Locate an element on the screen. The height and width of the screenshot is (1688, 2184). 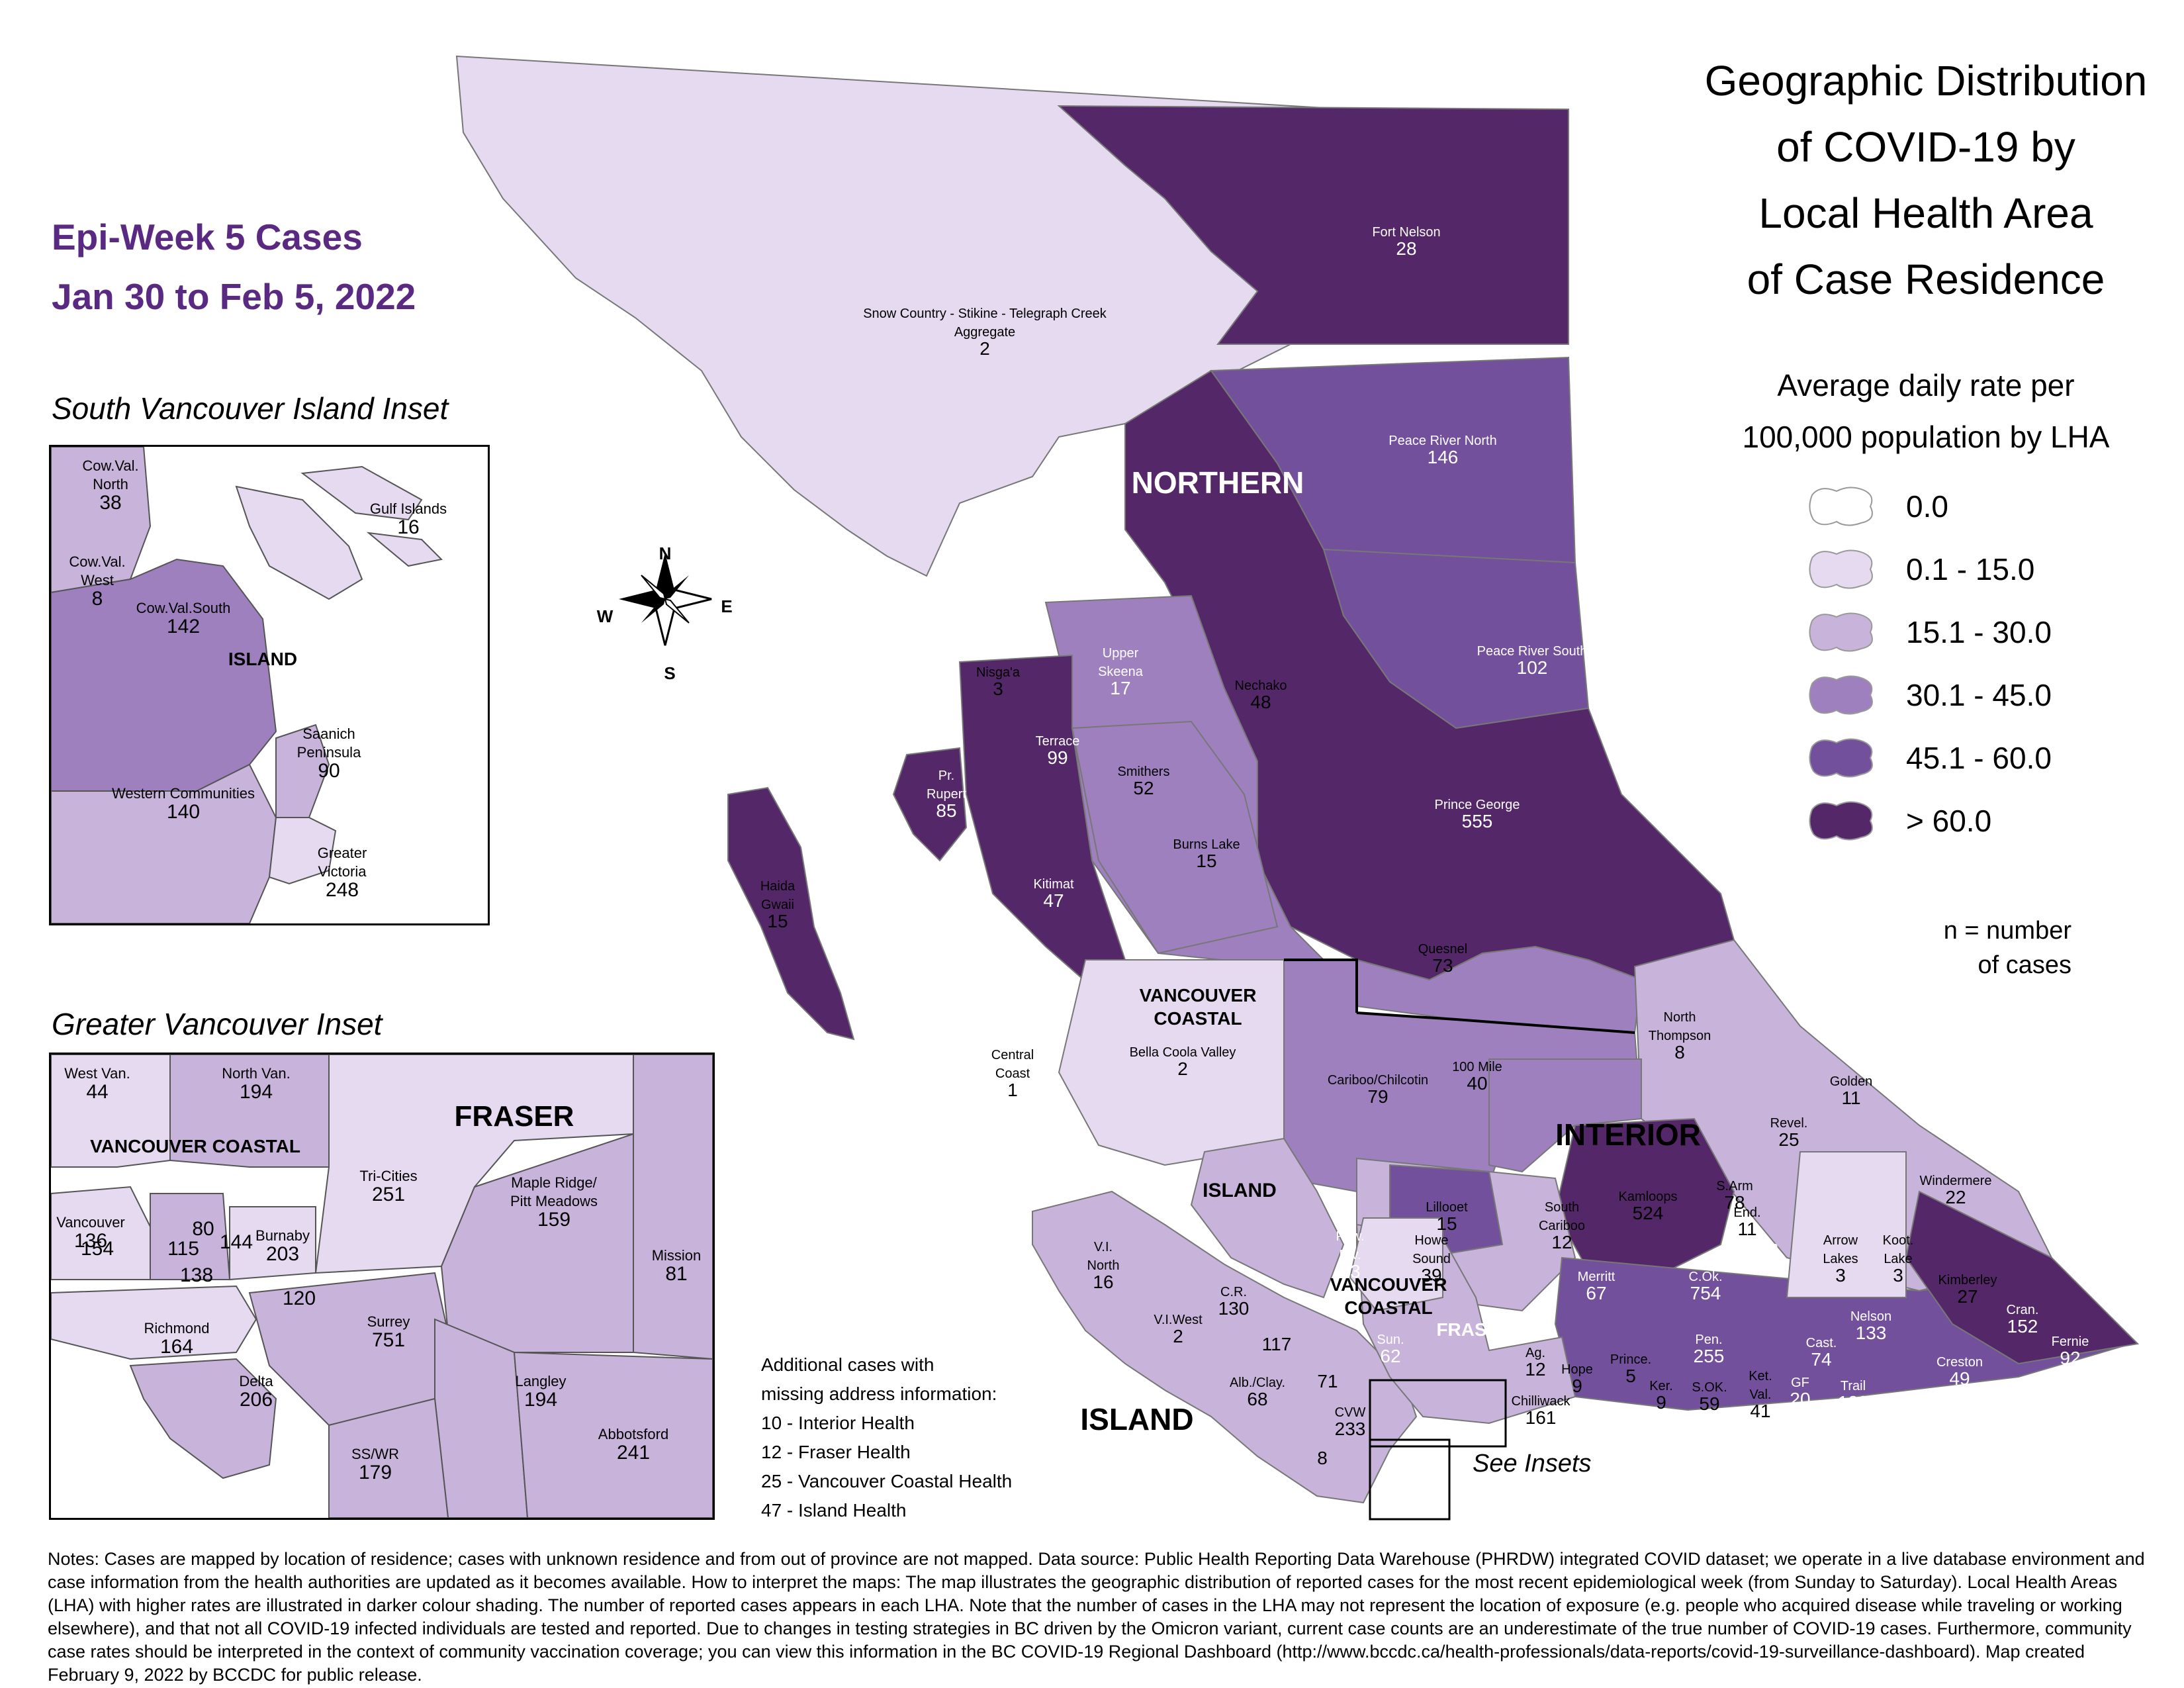
n-note-line2: of cases is located at coordinates (2025, 965).